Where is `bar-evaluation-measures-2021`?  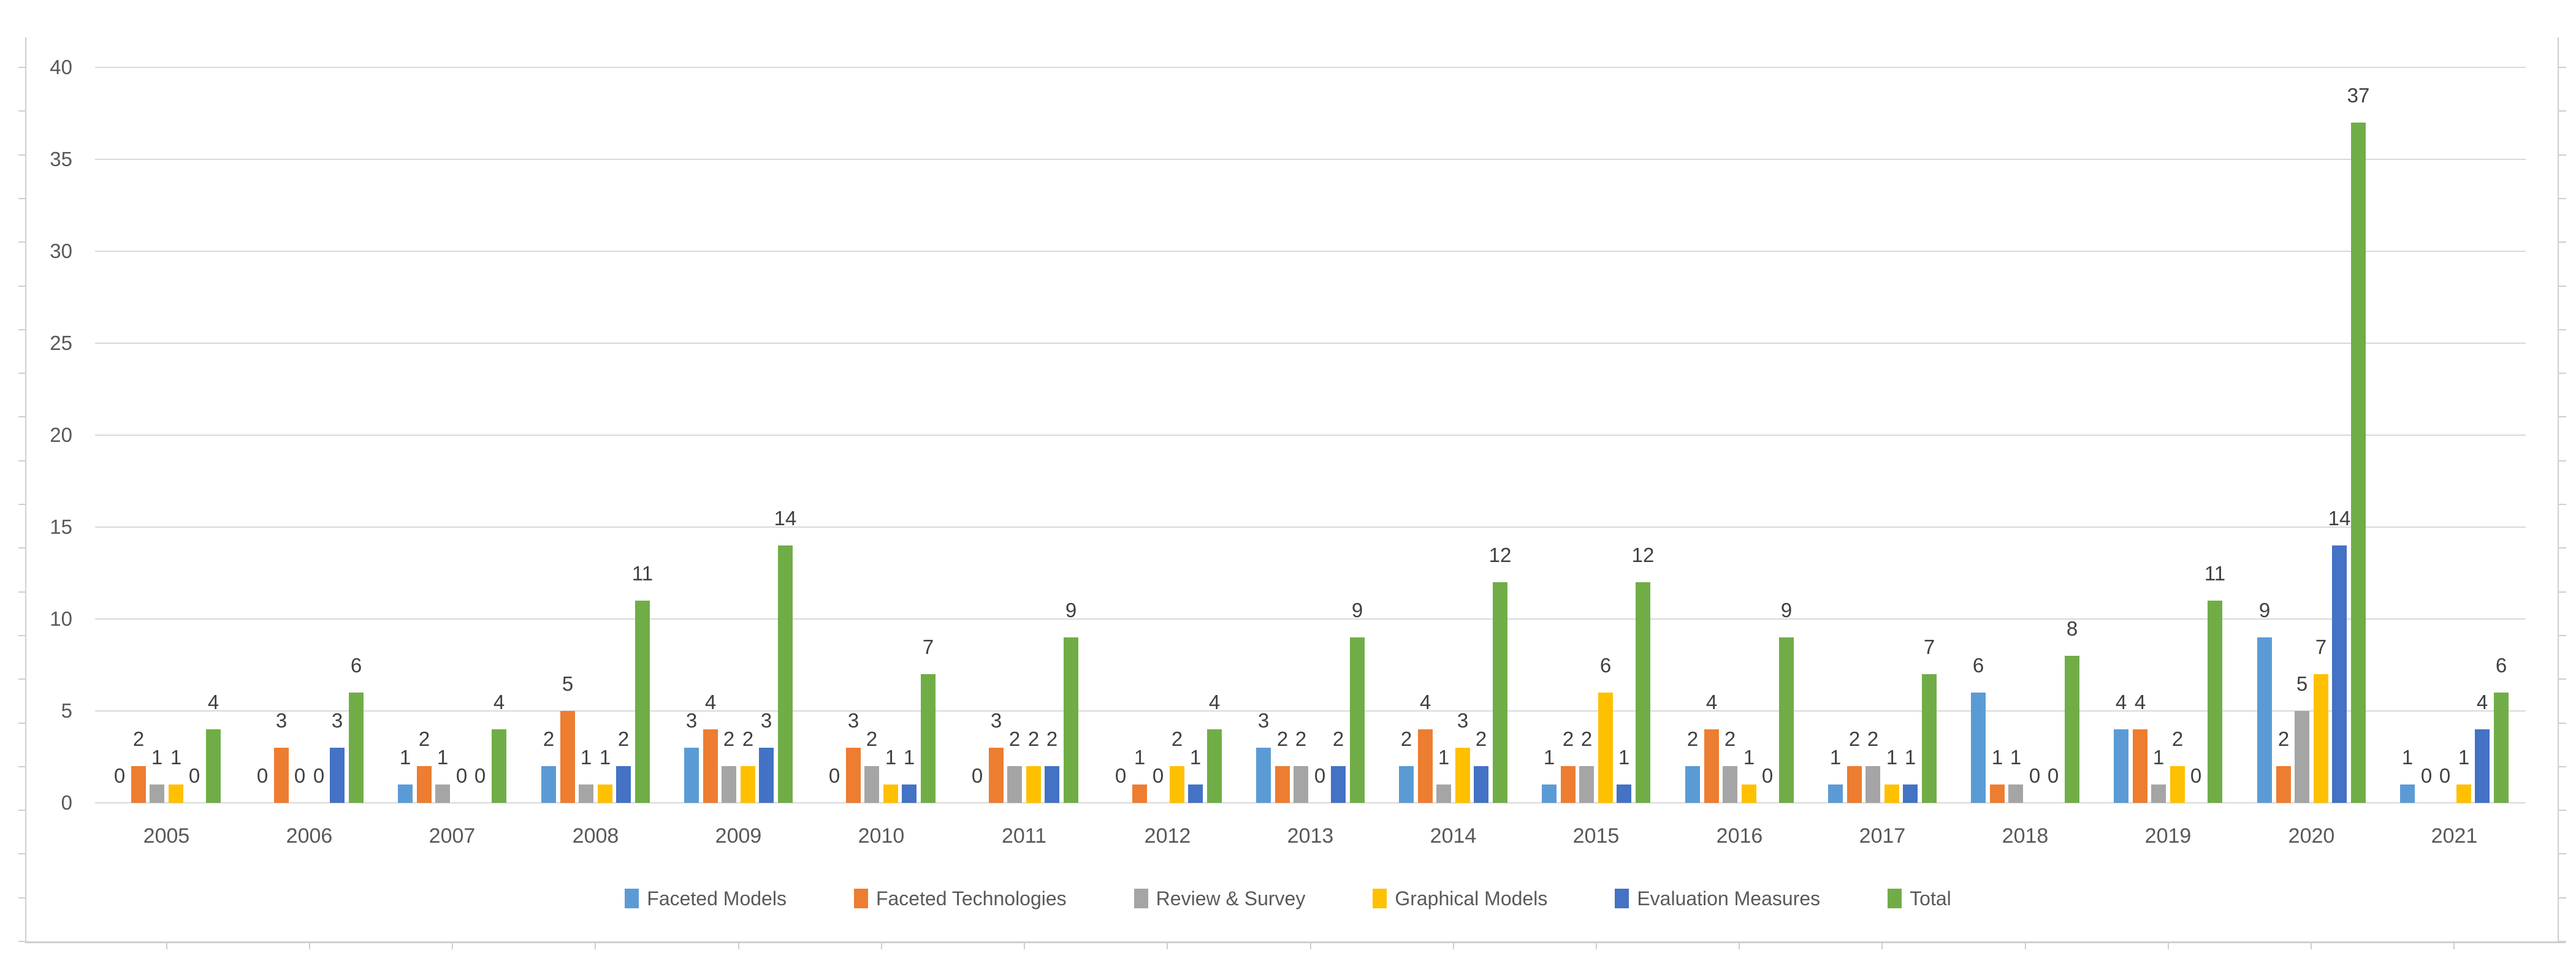
bar-evaluation-measures-2021 is located at coordinates (2482, 766).